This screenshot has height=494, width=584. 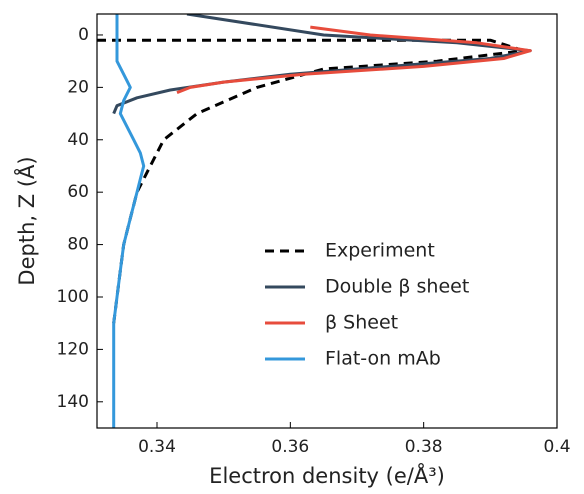 What do you see at coordinates (380, 251) in the screenshot?
I see `legend-label: Experiment` at bounding box center [380, 251].